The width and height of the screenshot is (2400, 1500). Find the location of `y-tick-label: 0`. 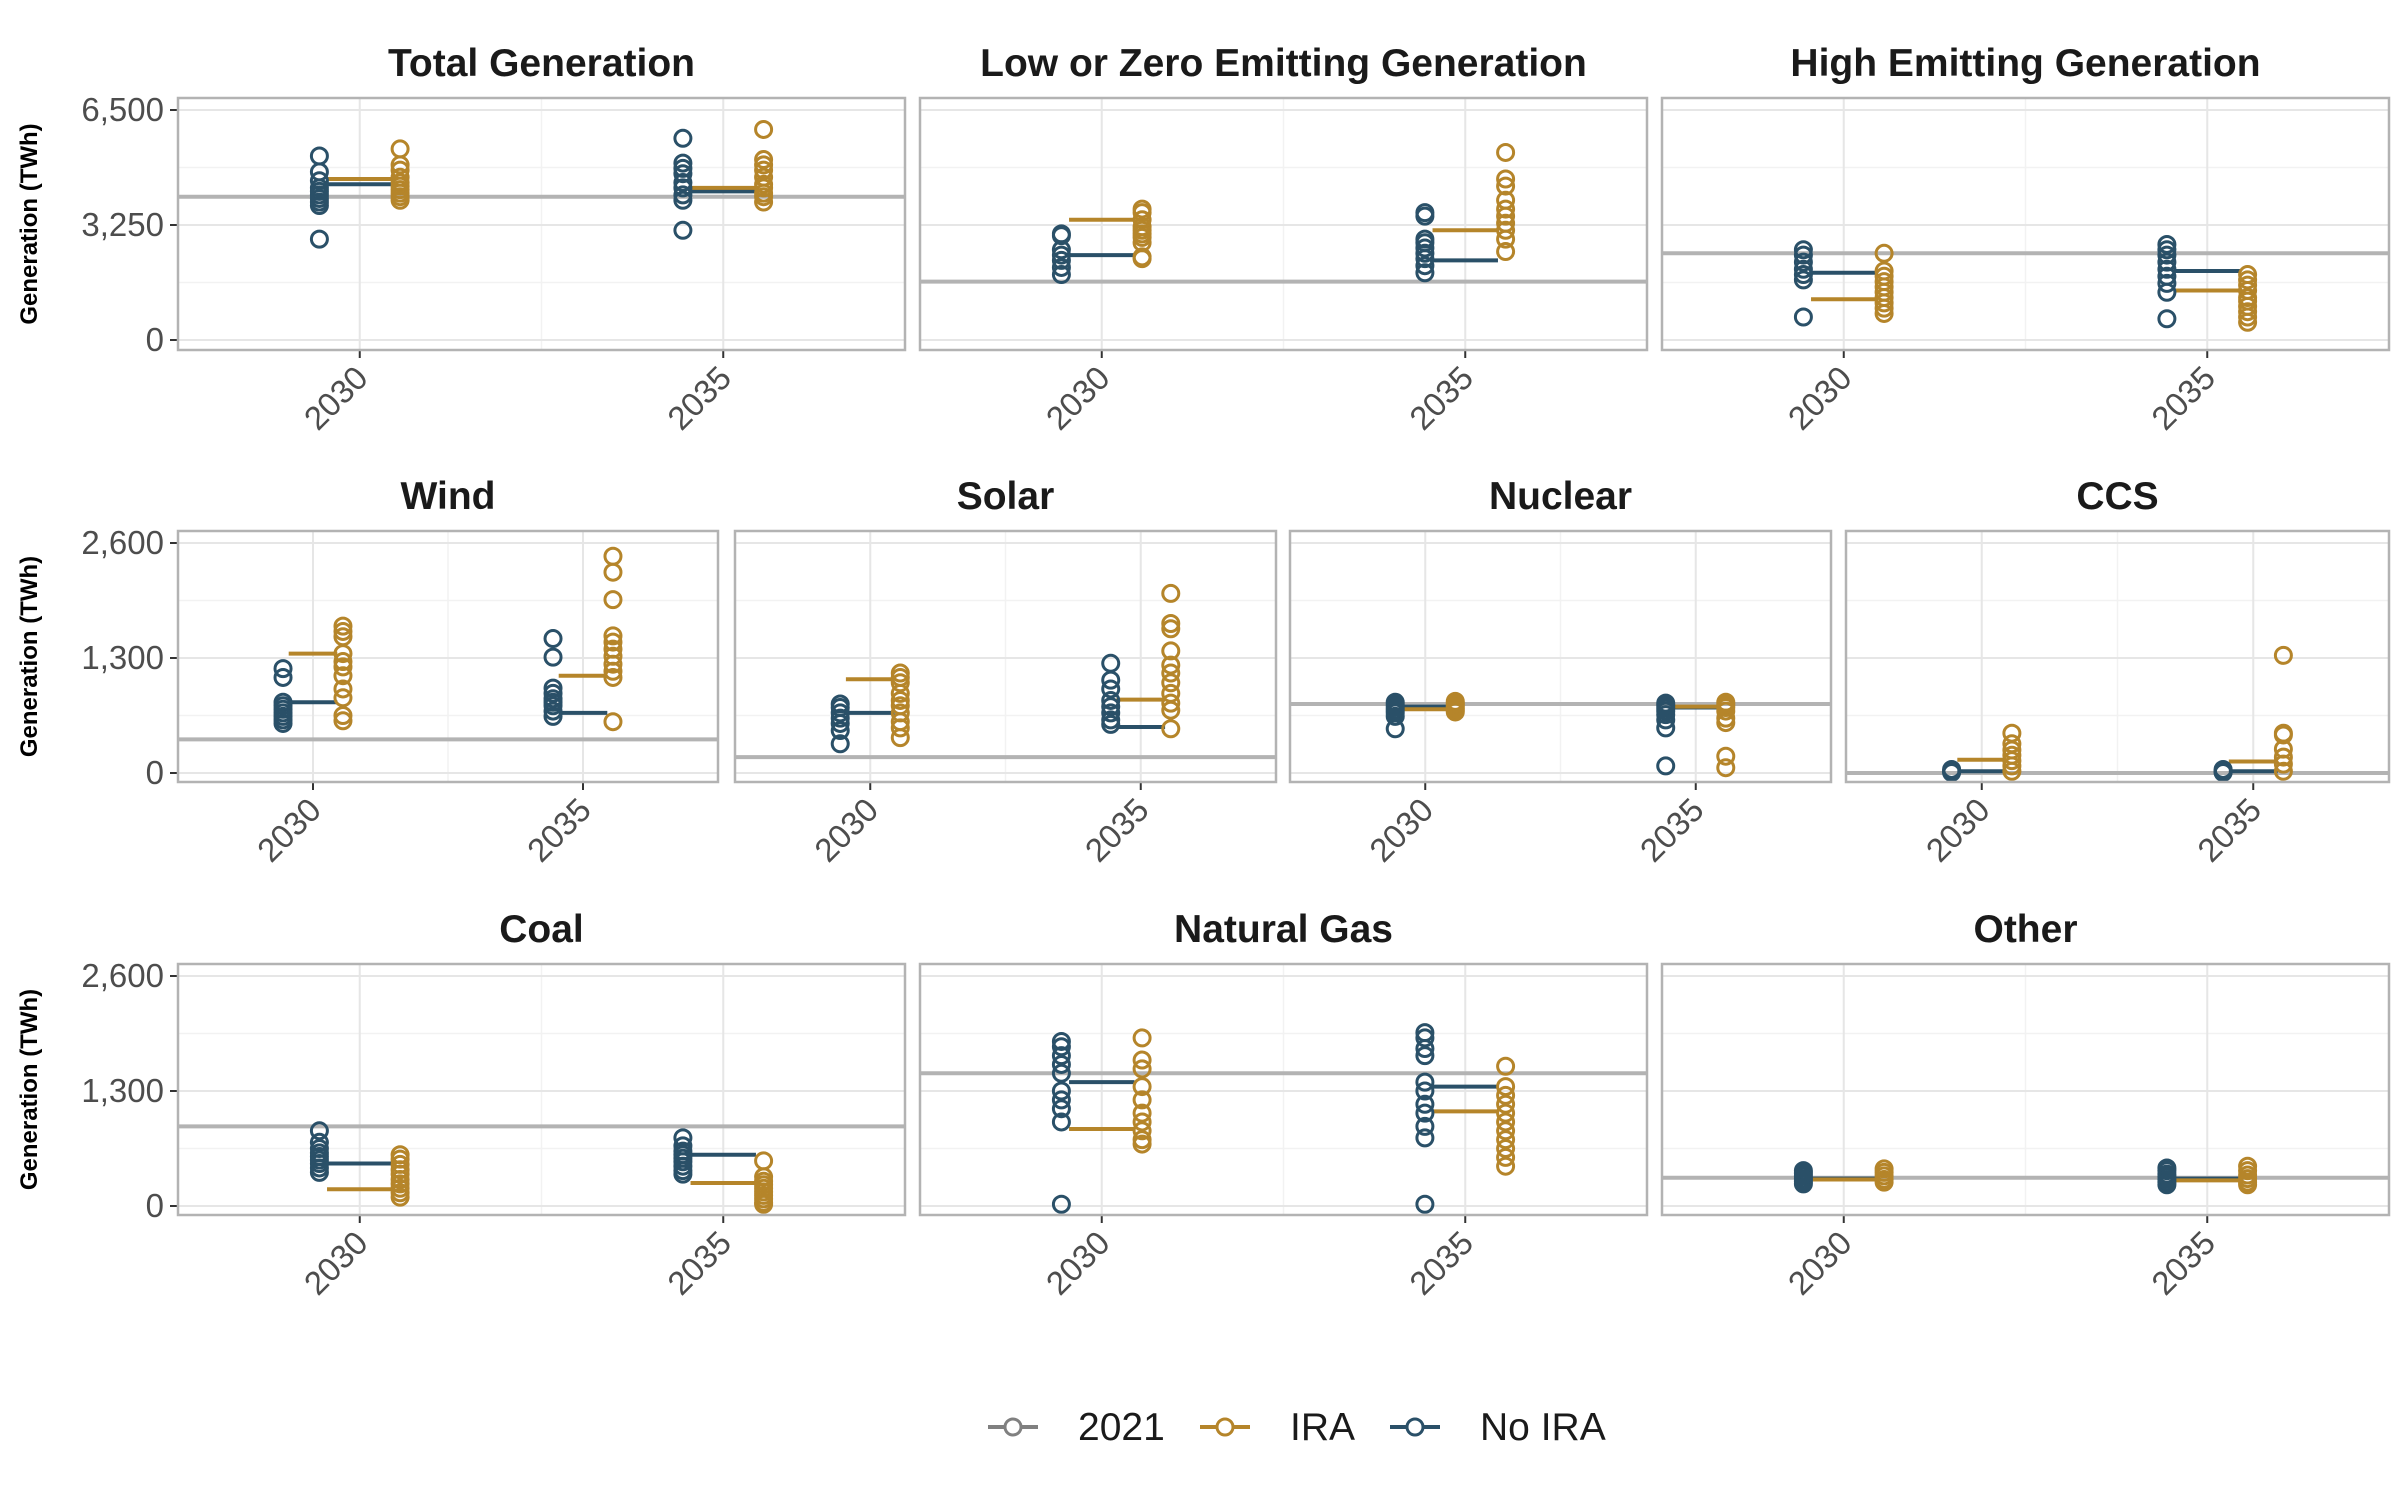

y-tick-label: 0 is located at coordinates (155, 339).